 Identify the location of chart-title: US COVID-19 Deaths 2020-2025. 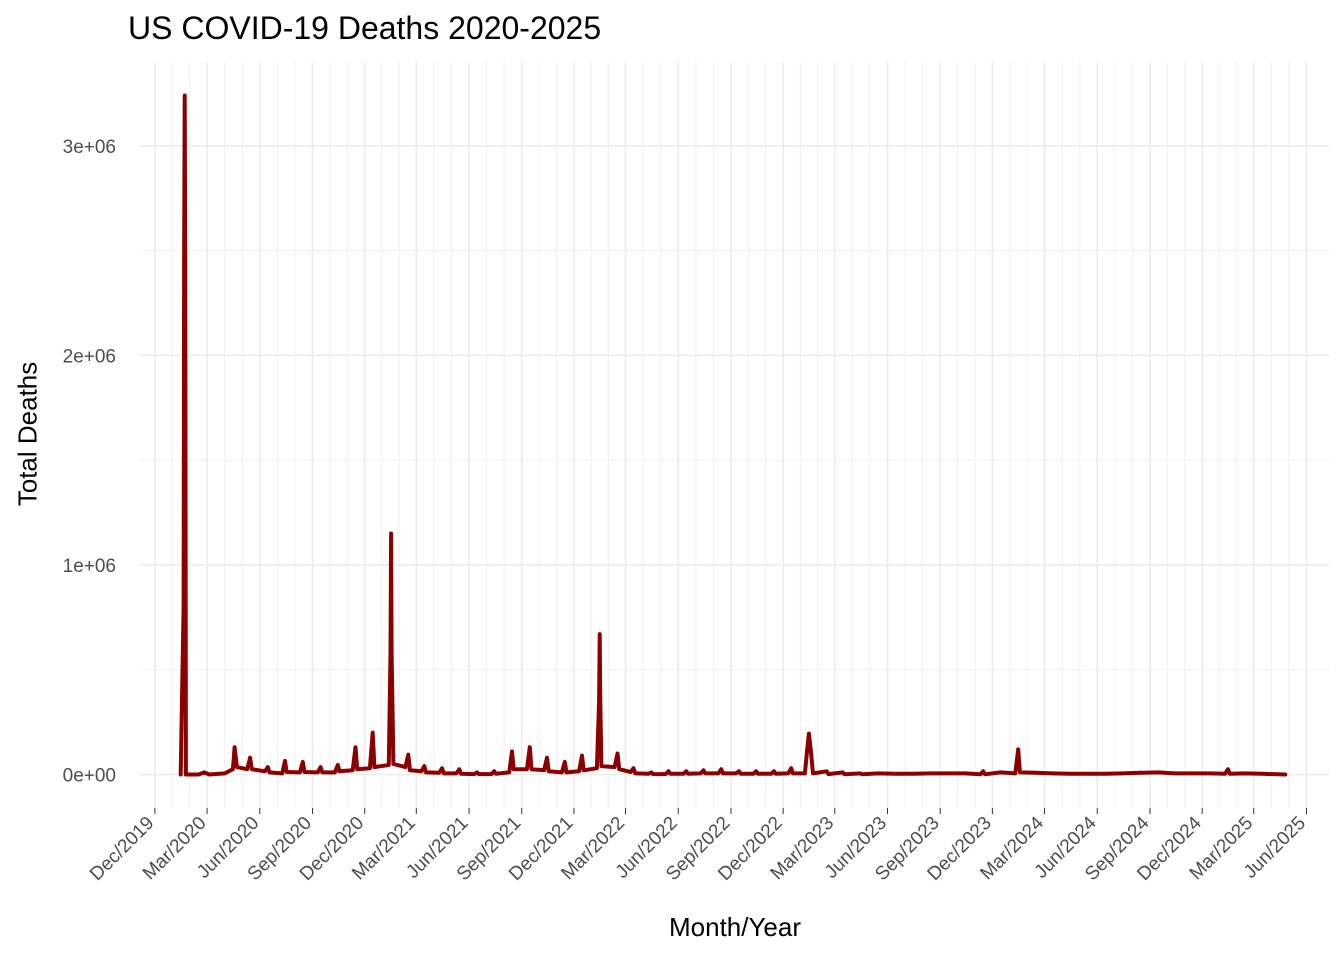
(365, 28).